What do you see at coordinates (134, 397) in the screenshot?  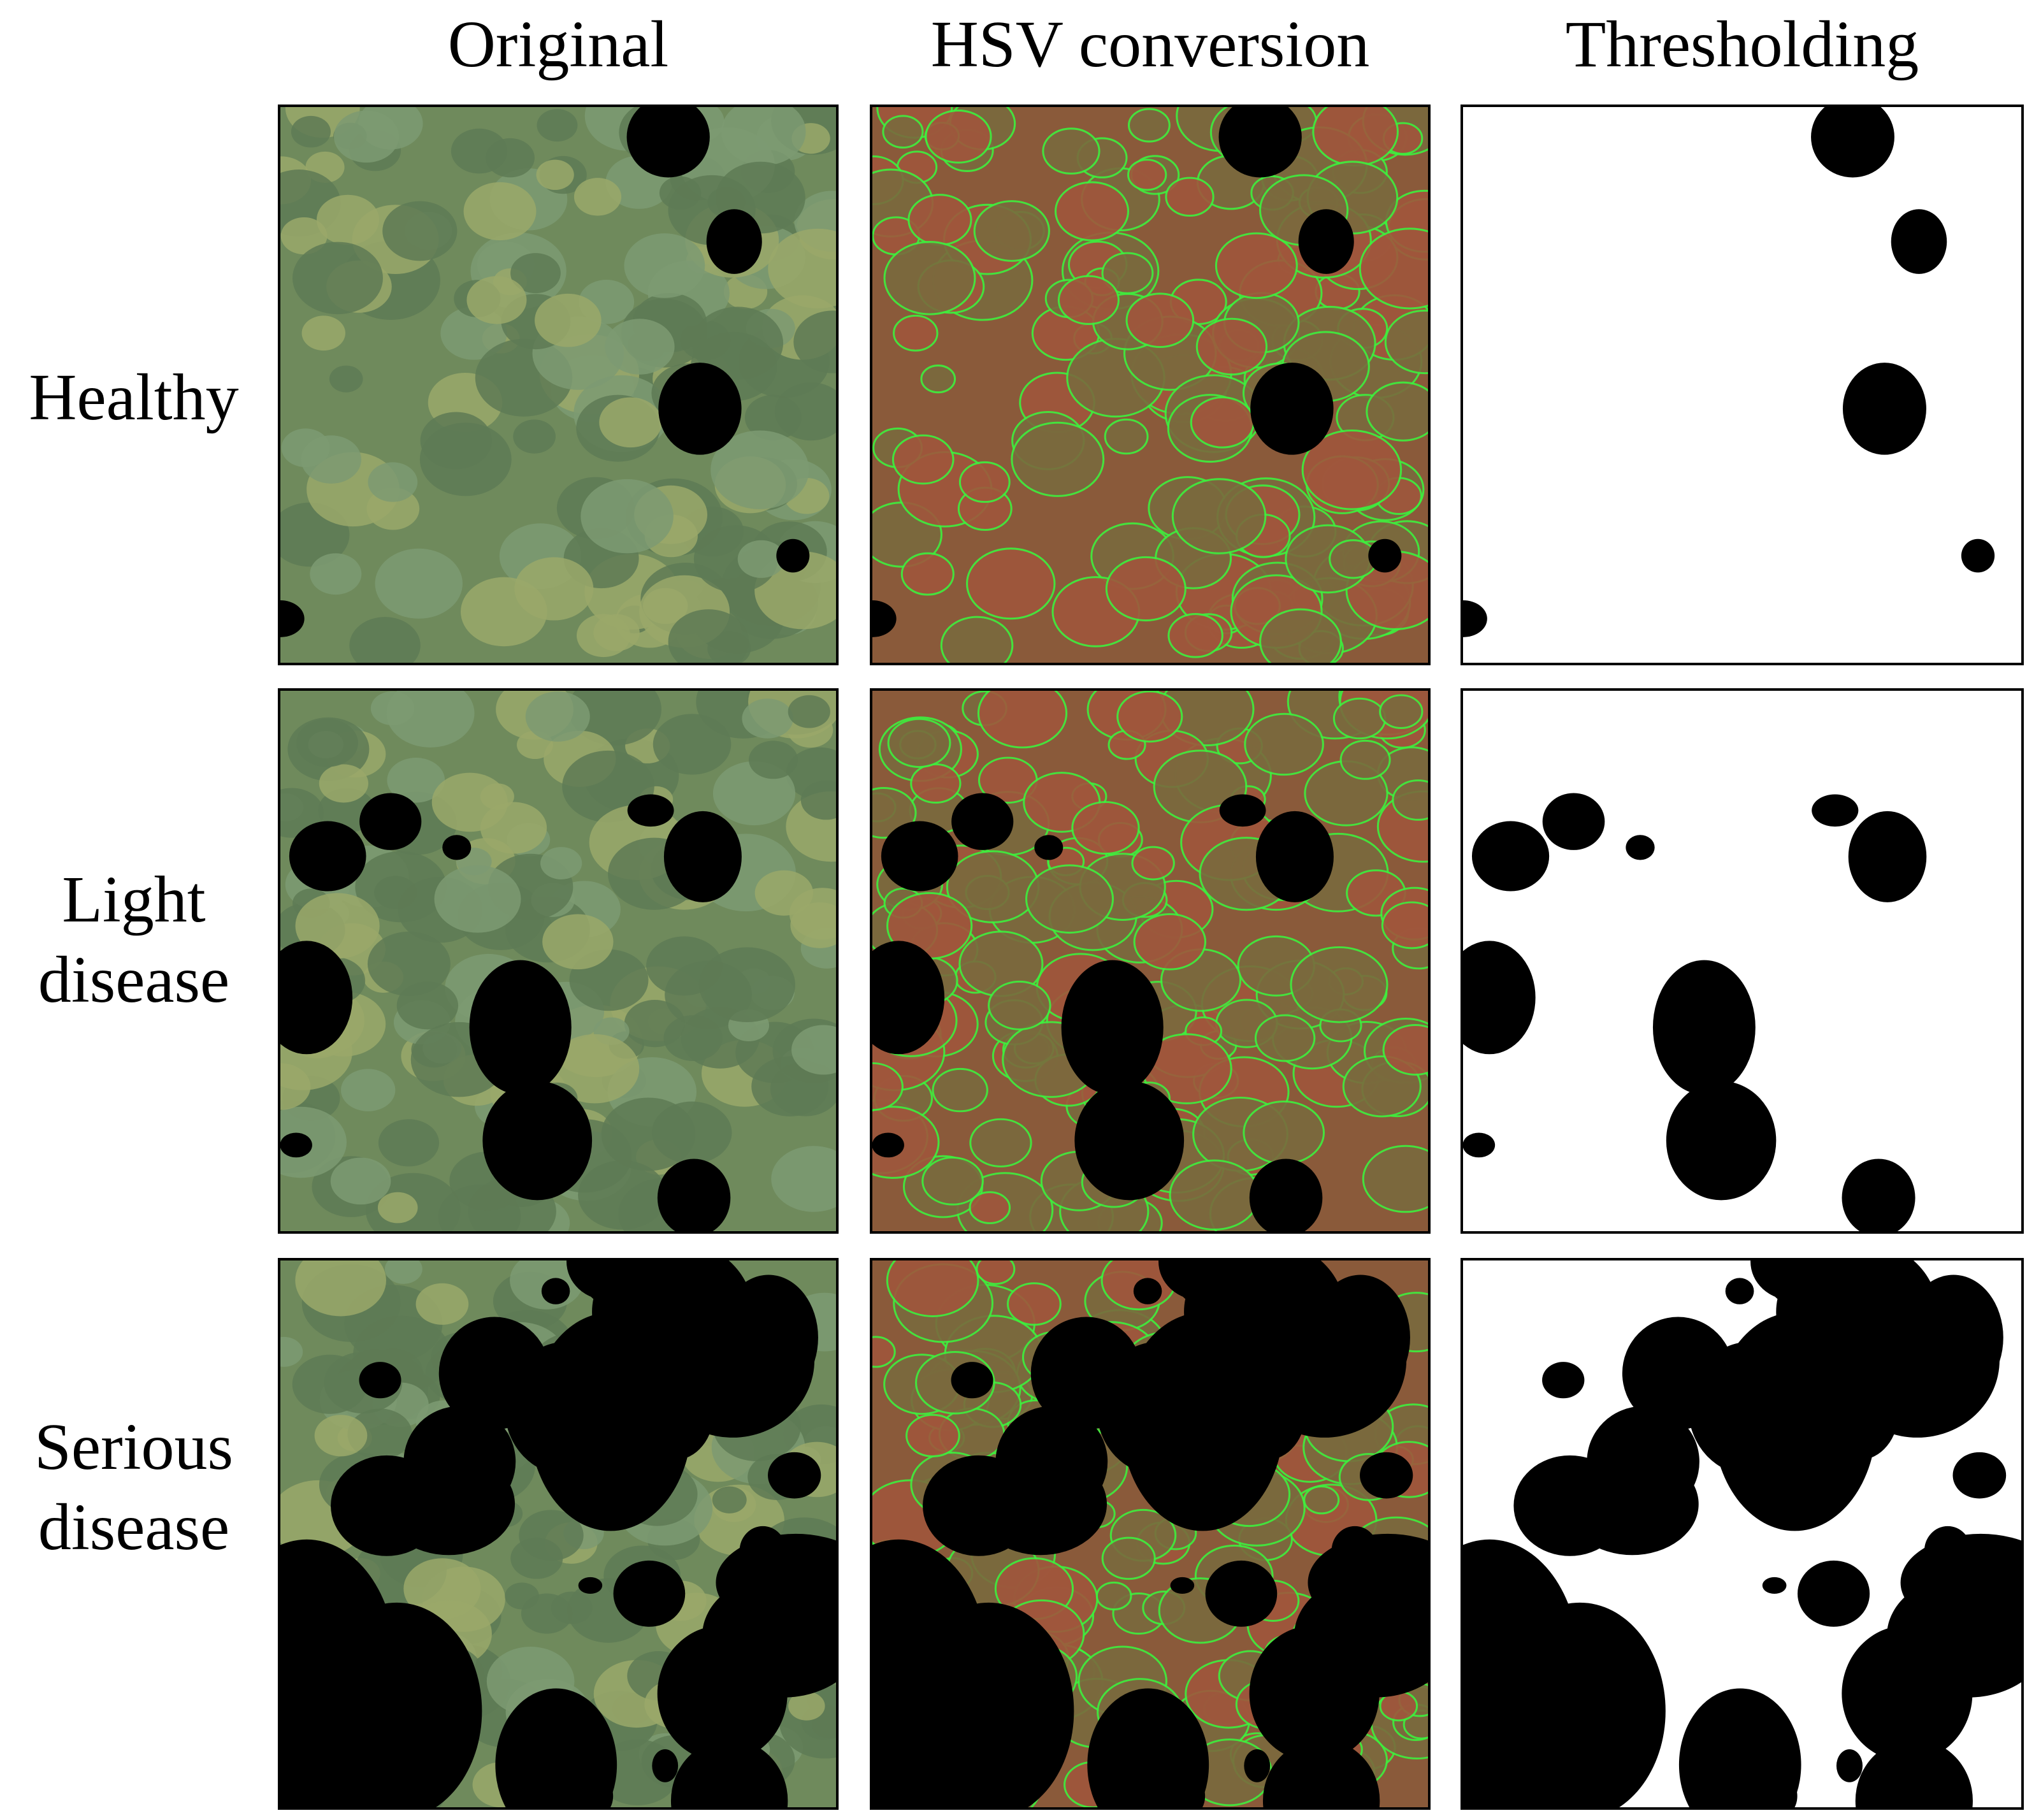 I see `row-label-line: Healthy` at bounding box center [134, 397].